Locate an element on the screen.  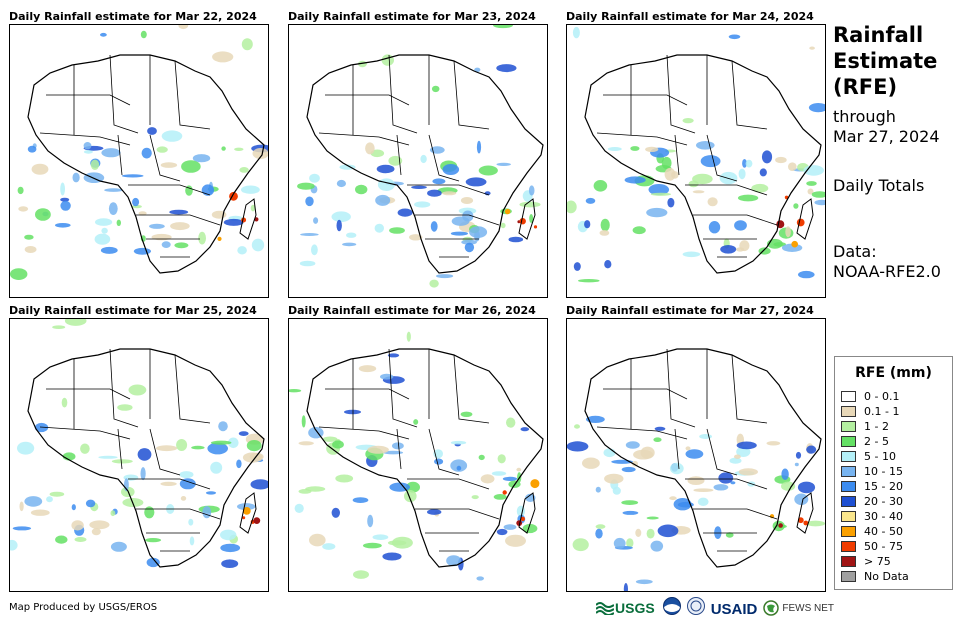
legend-item: 20 - 30 is located at coordinates (872, 501).